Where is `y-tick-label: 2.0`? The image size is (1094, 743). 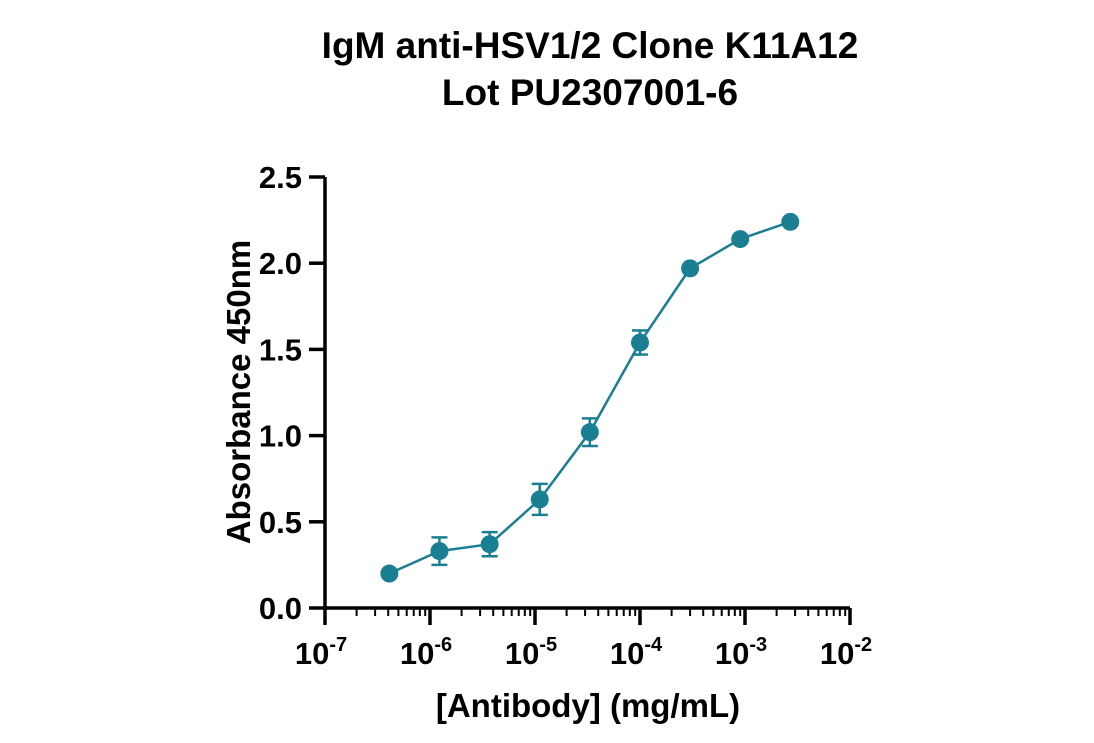
y-tick-label: 2.0 is located at coordinates (280, 263).